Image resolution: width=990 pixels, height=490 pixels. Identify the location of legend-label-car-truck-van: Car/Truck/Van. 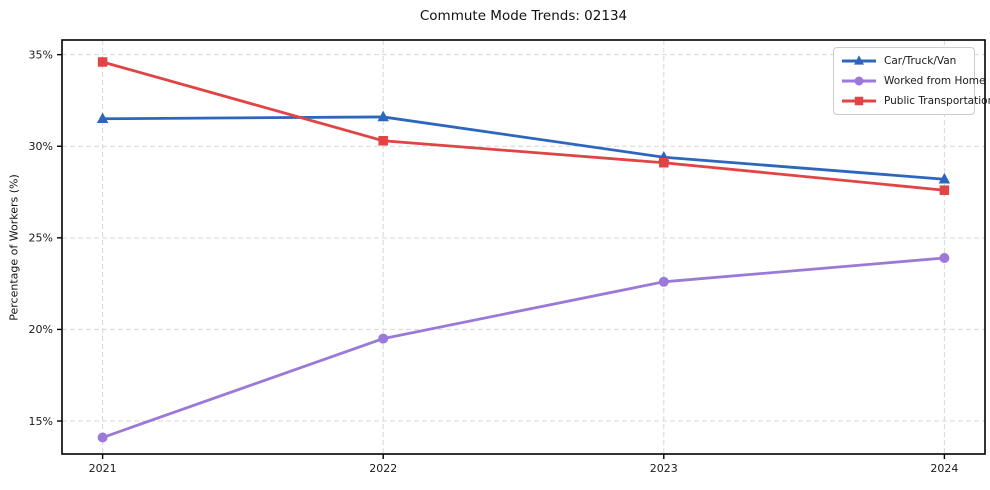
(920, 61).